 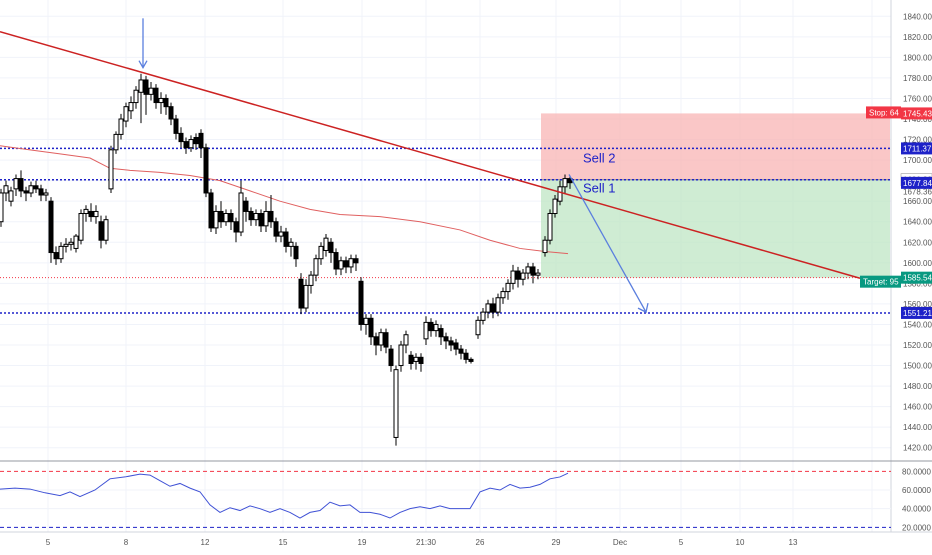 What do you see at coordinates (48, 542) in the screenshot?
I see `time-tick-label: 5` at bounding box center [48, 542].